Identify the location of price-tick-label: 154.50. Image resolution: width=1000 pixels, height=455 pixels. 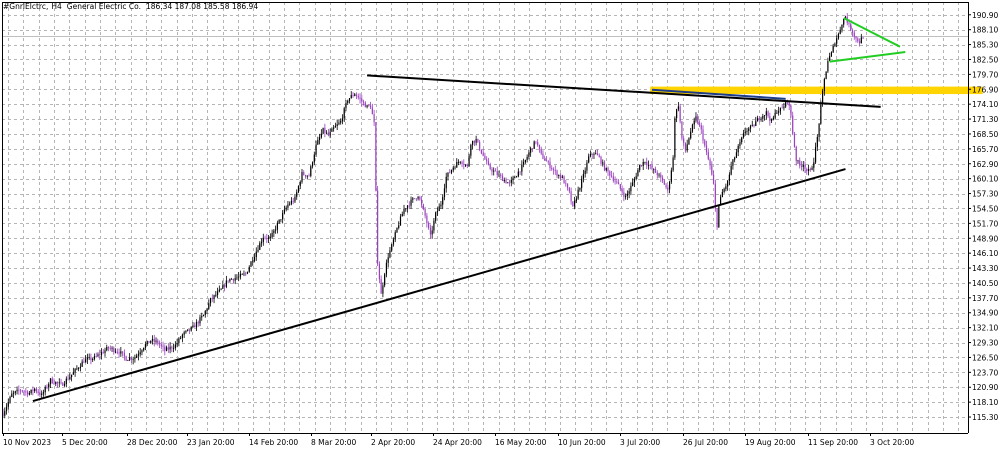
(985, 208).